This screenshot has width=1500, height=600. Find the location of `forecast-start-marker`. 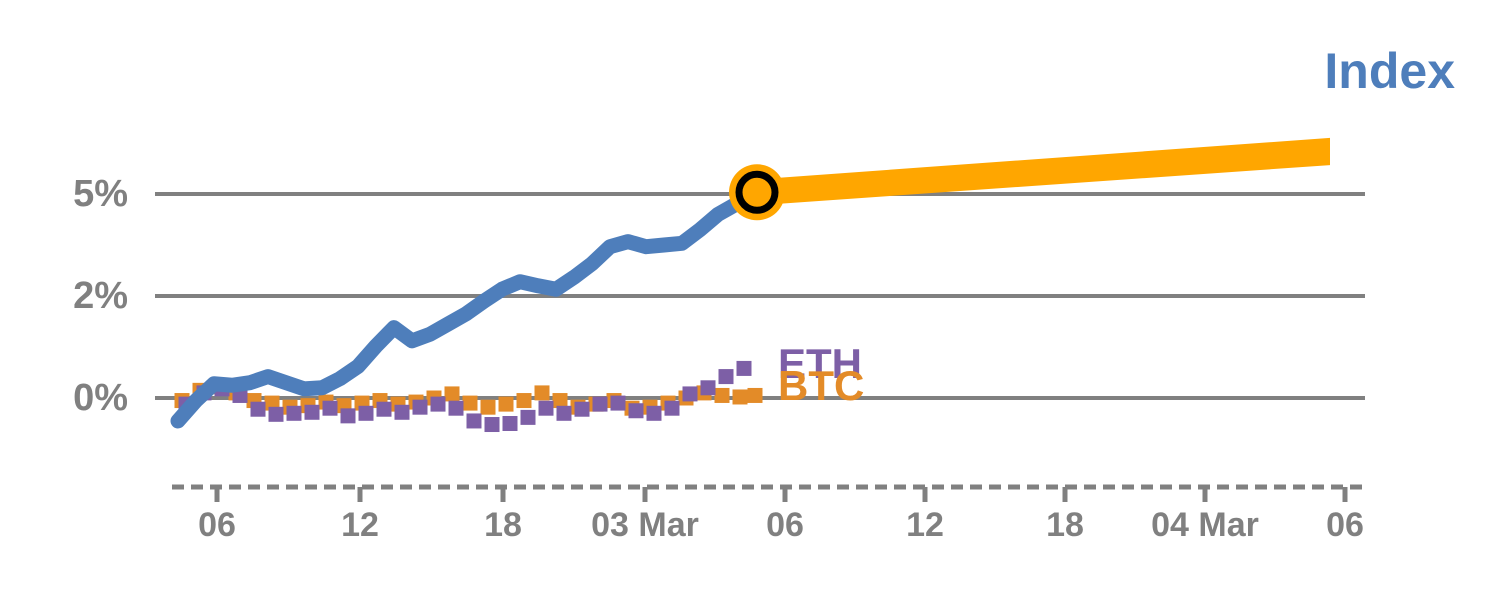

forecast-start-marker is located at coordinates (757, 192).